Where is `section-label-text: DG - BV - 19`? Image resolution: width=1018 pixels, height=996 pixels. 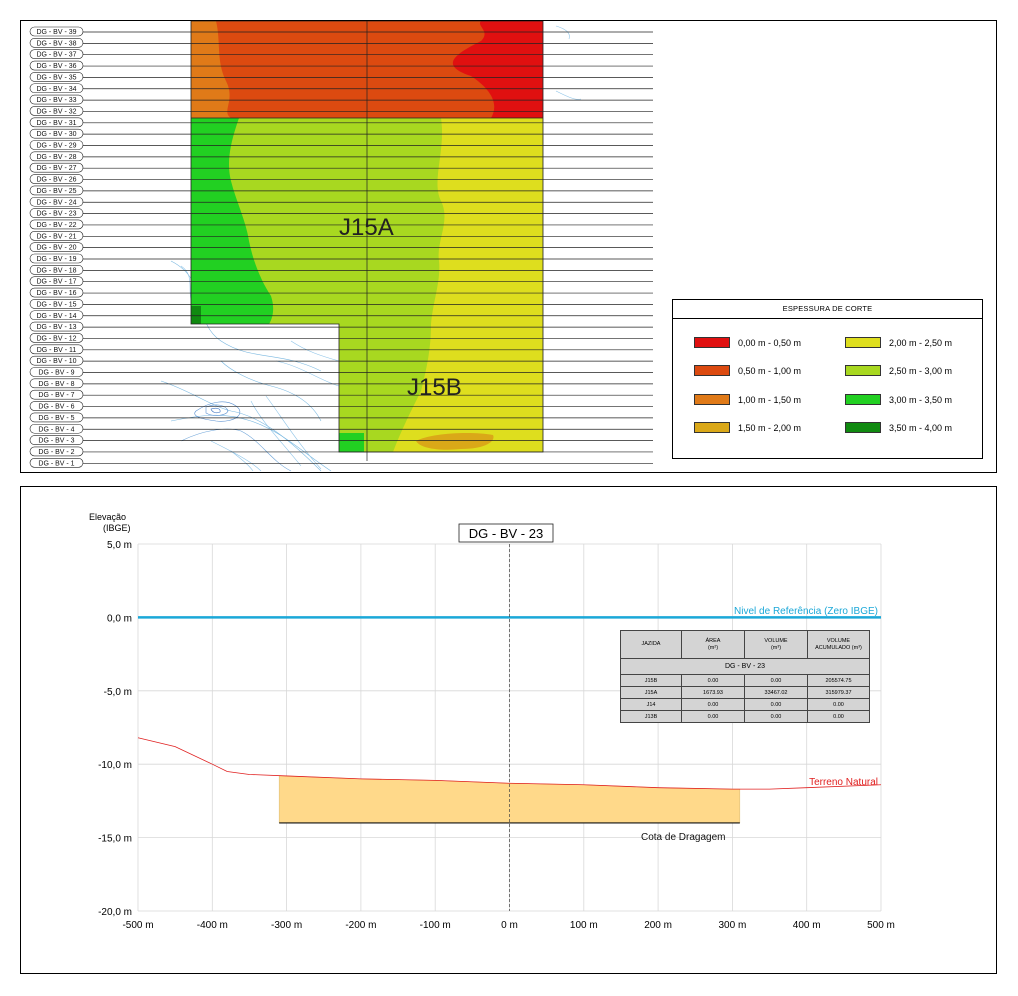
section-label-text: DG - BV - 19 is located at coordinates (56, 259).